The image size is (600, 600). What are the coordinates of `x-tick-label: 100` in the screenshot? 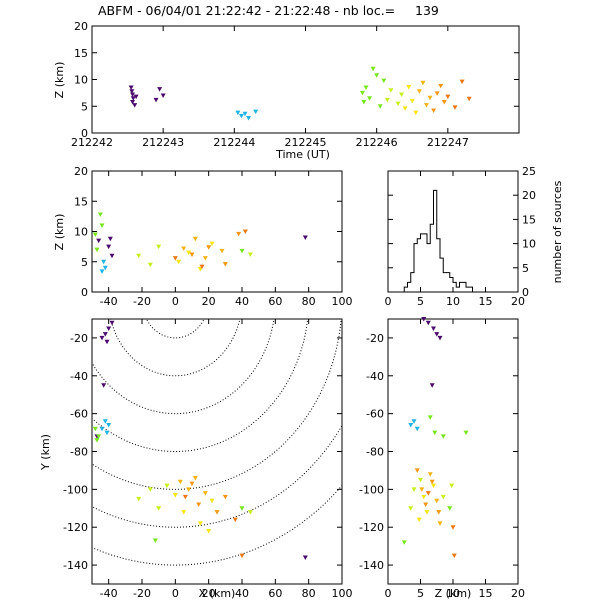 It's located at (342, 593).